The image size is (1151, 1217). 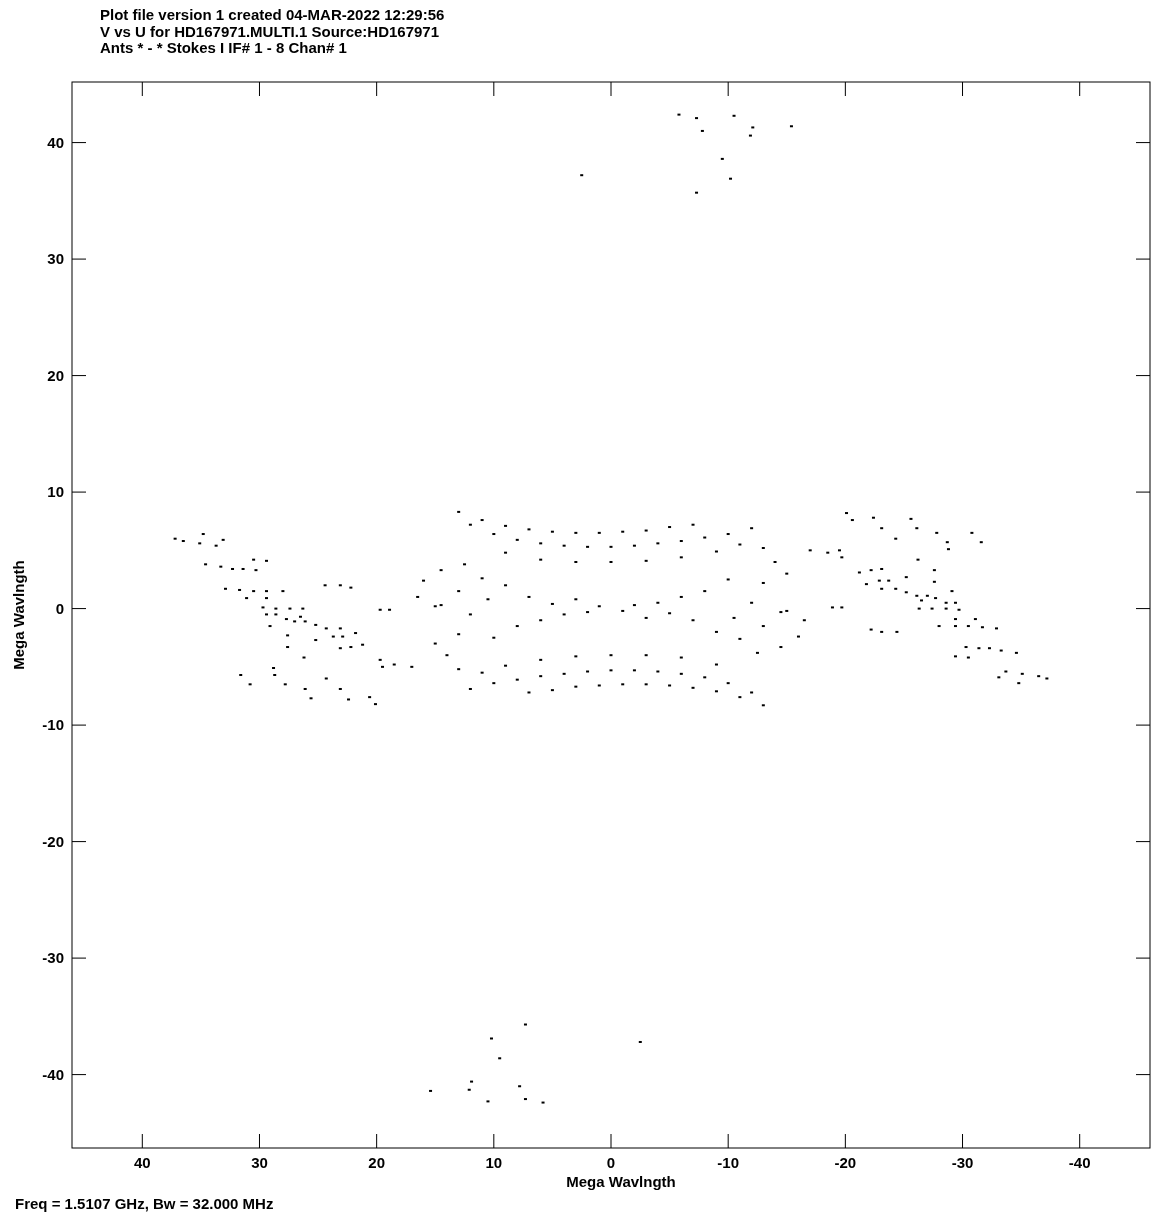 I want to click on y-tick-label: -40, so click(x=53, y=1074).